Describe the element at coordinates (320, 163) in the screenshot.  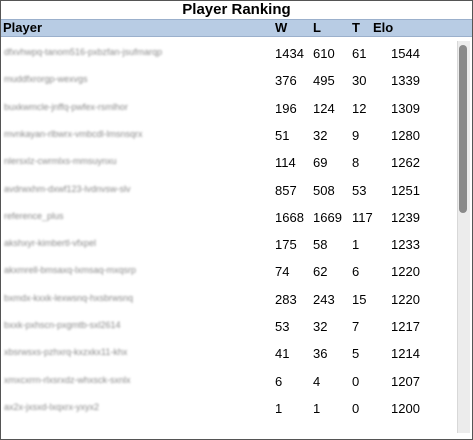
I see `losses-cell: 69` at that location.